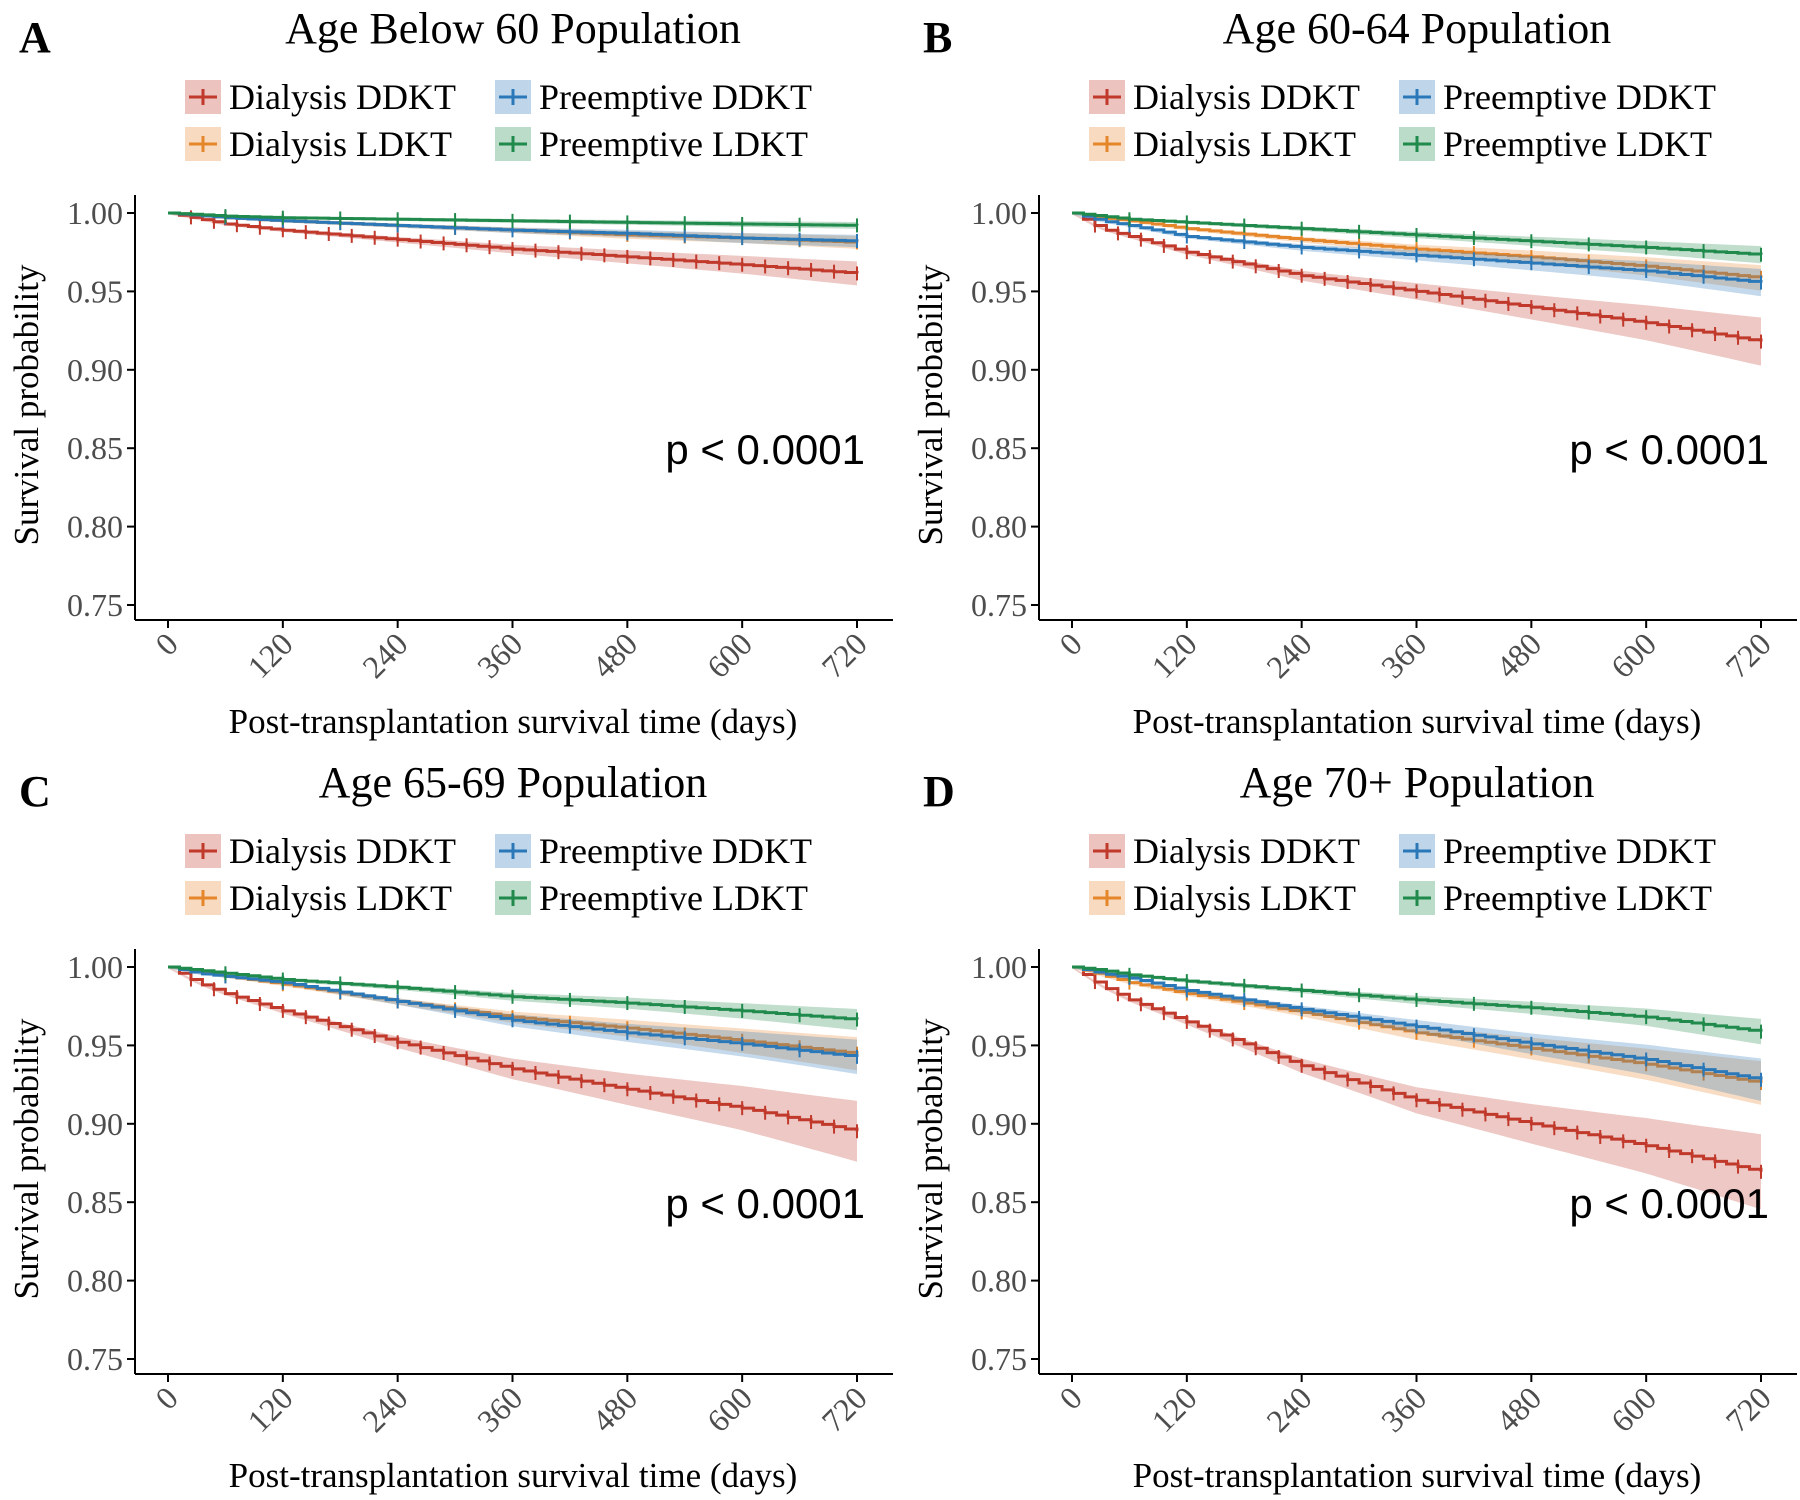 The width and height of the screenshot is (1800, 1500). Describe the element at coordinates (35, 791) in the screenshot. I see `panel-letter: C` at that location.